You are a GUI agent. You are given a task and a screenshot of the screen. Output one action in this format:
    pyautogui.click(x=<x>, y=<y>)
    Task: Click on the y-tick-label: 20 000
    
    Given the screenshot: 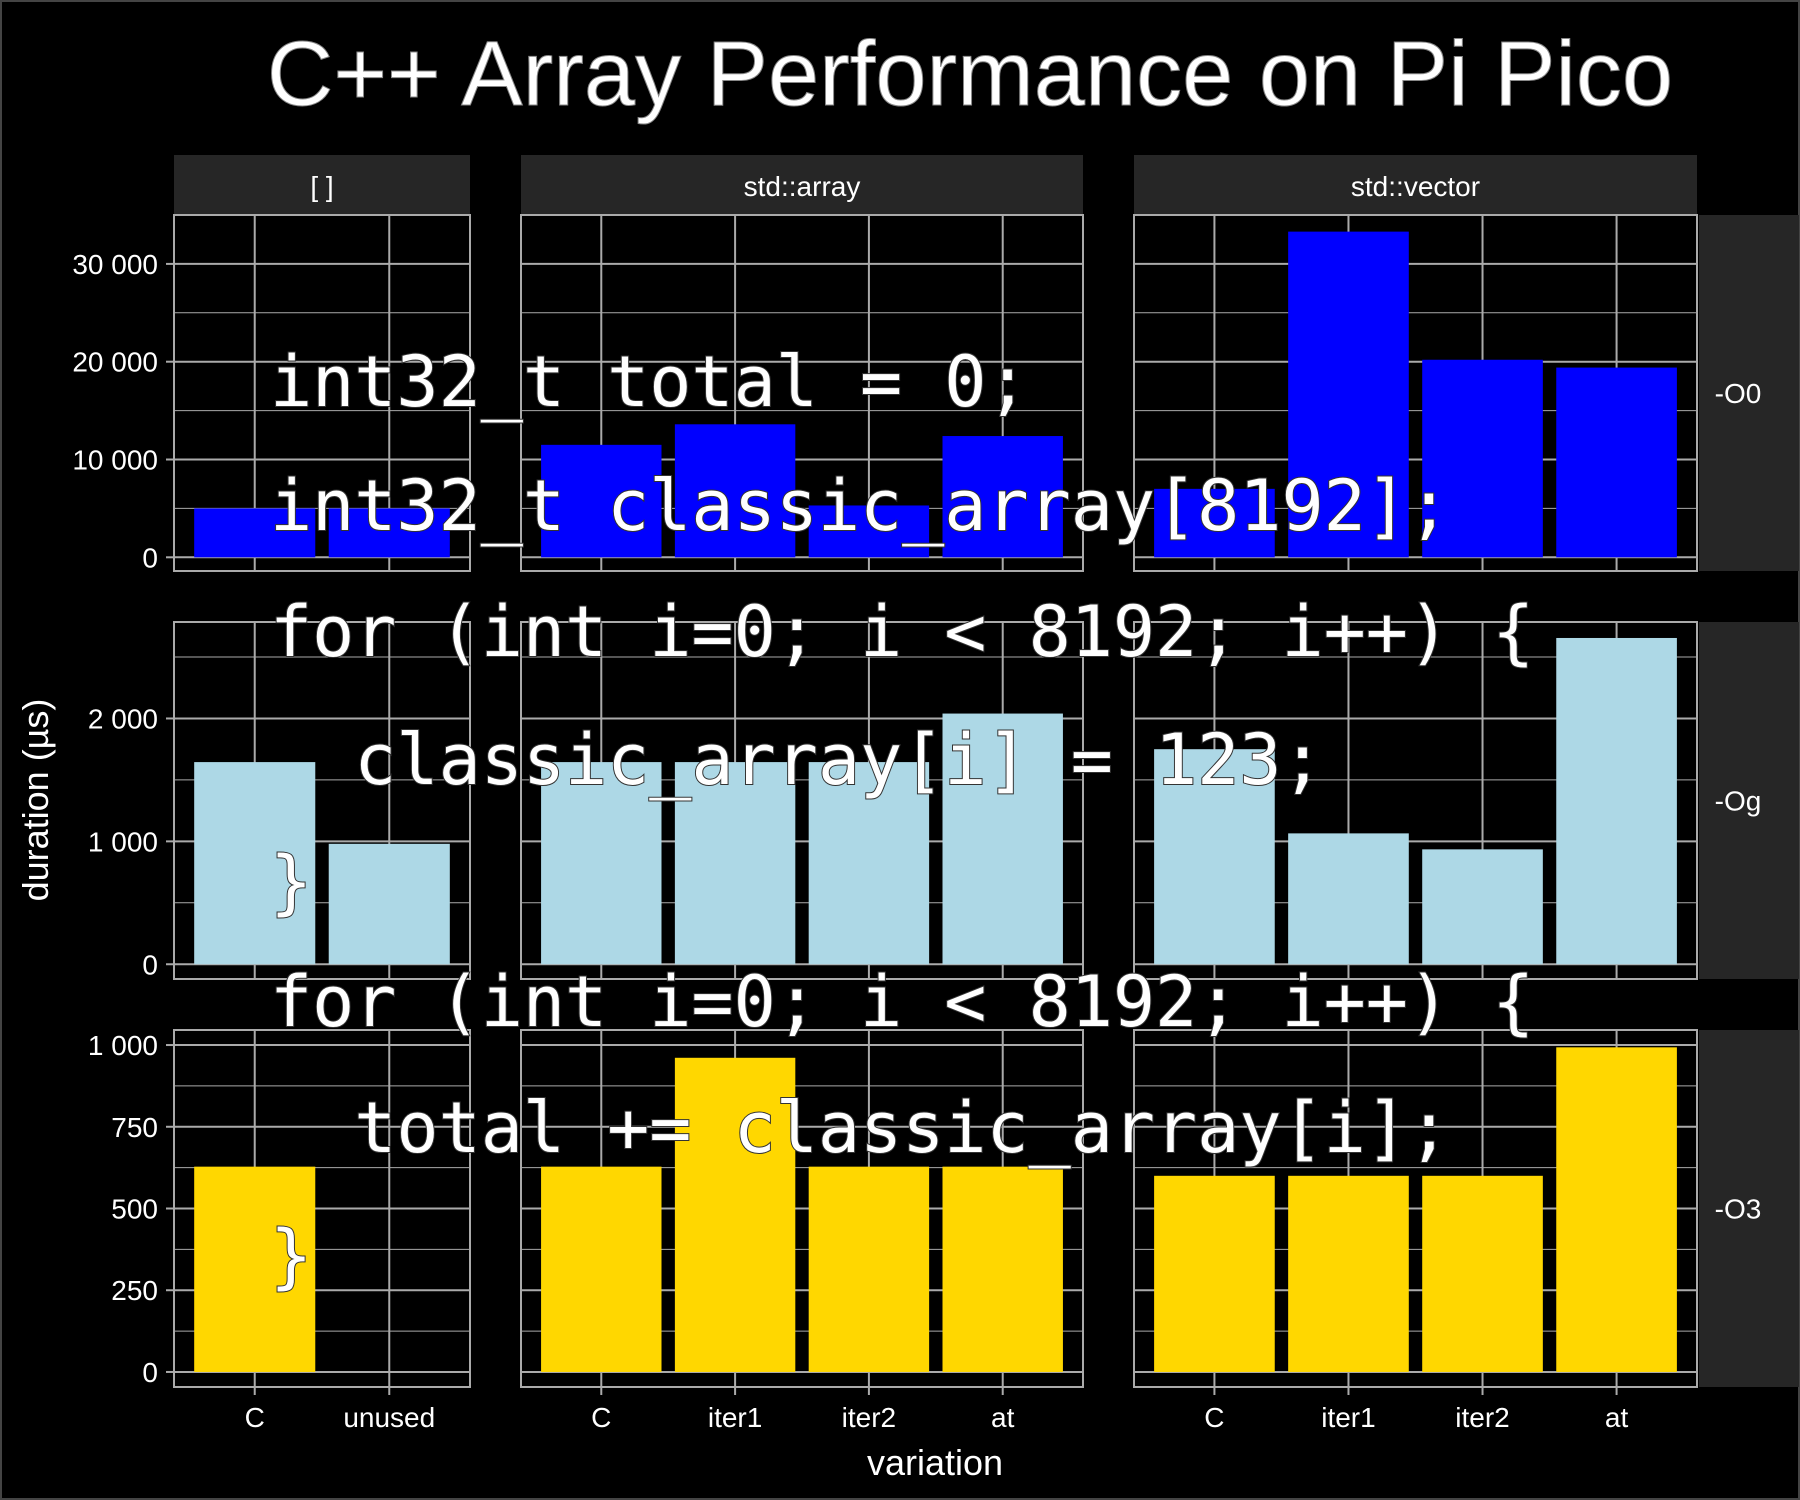 What is the action you would take?
    pyautogui.click(x=115, y=362)
    